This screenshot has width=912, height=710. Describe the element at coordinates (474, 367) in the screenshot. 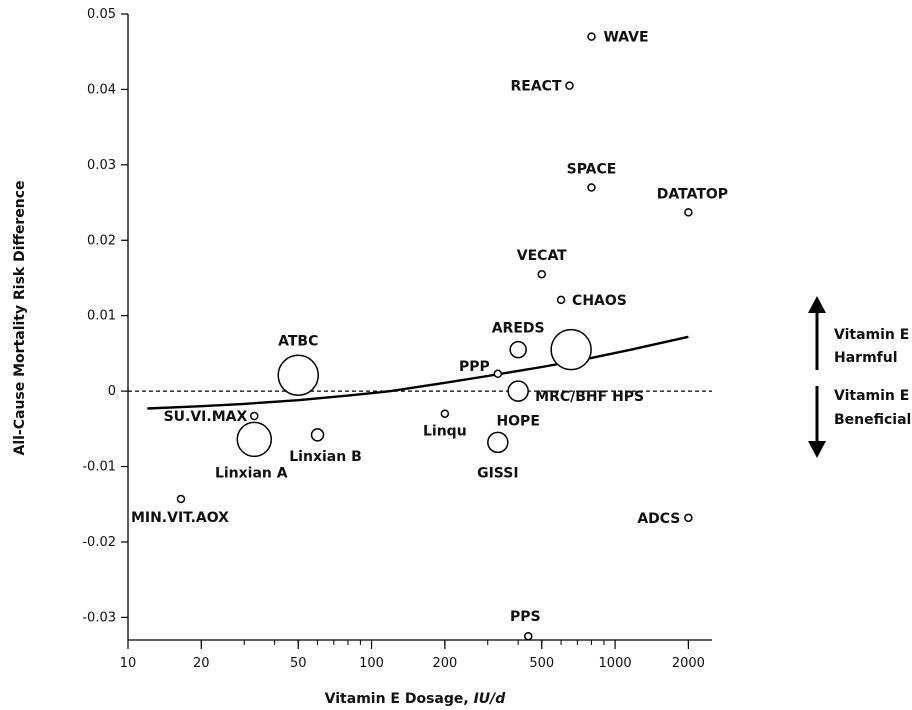

I see `point-label: PPP` at that location.